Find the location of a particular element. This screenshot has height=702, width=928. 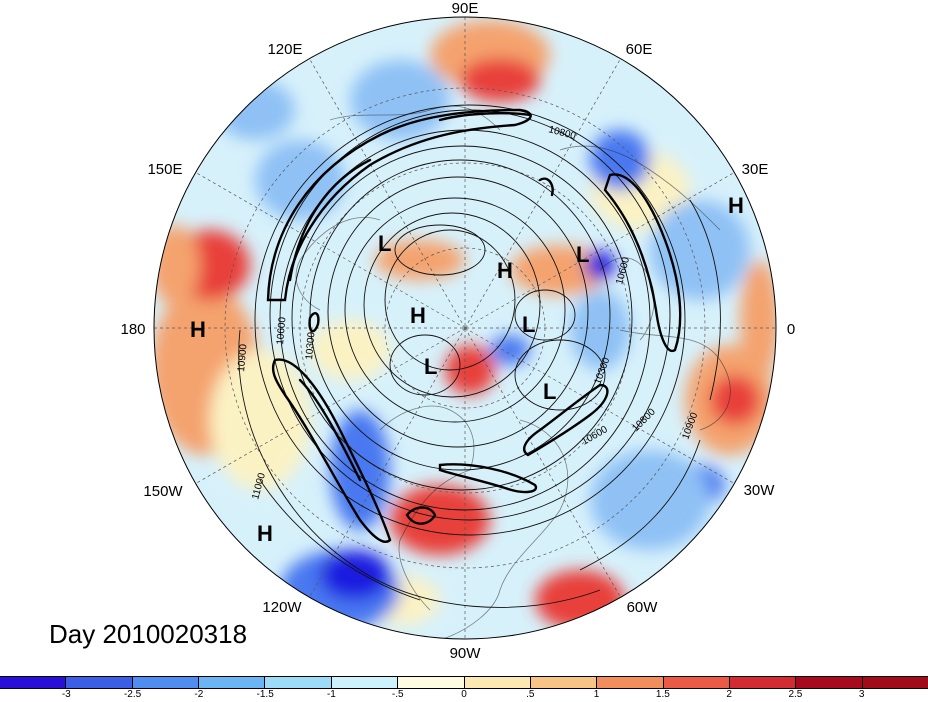

lon-label-150w: 150W is located at coordinates (163, 491).